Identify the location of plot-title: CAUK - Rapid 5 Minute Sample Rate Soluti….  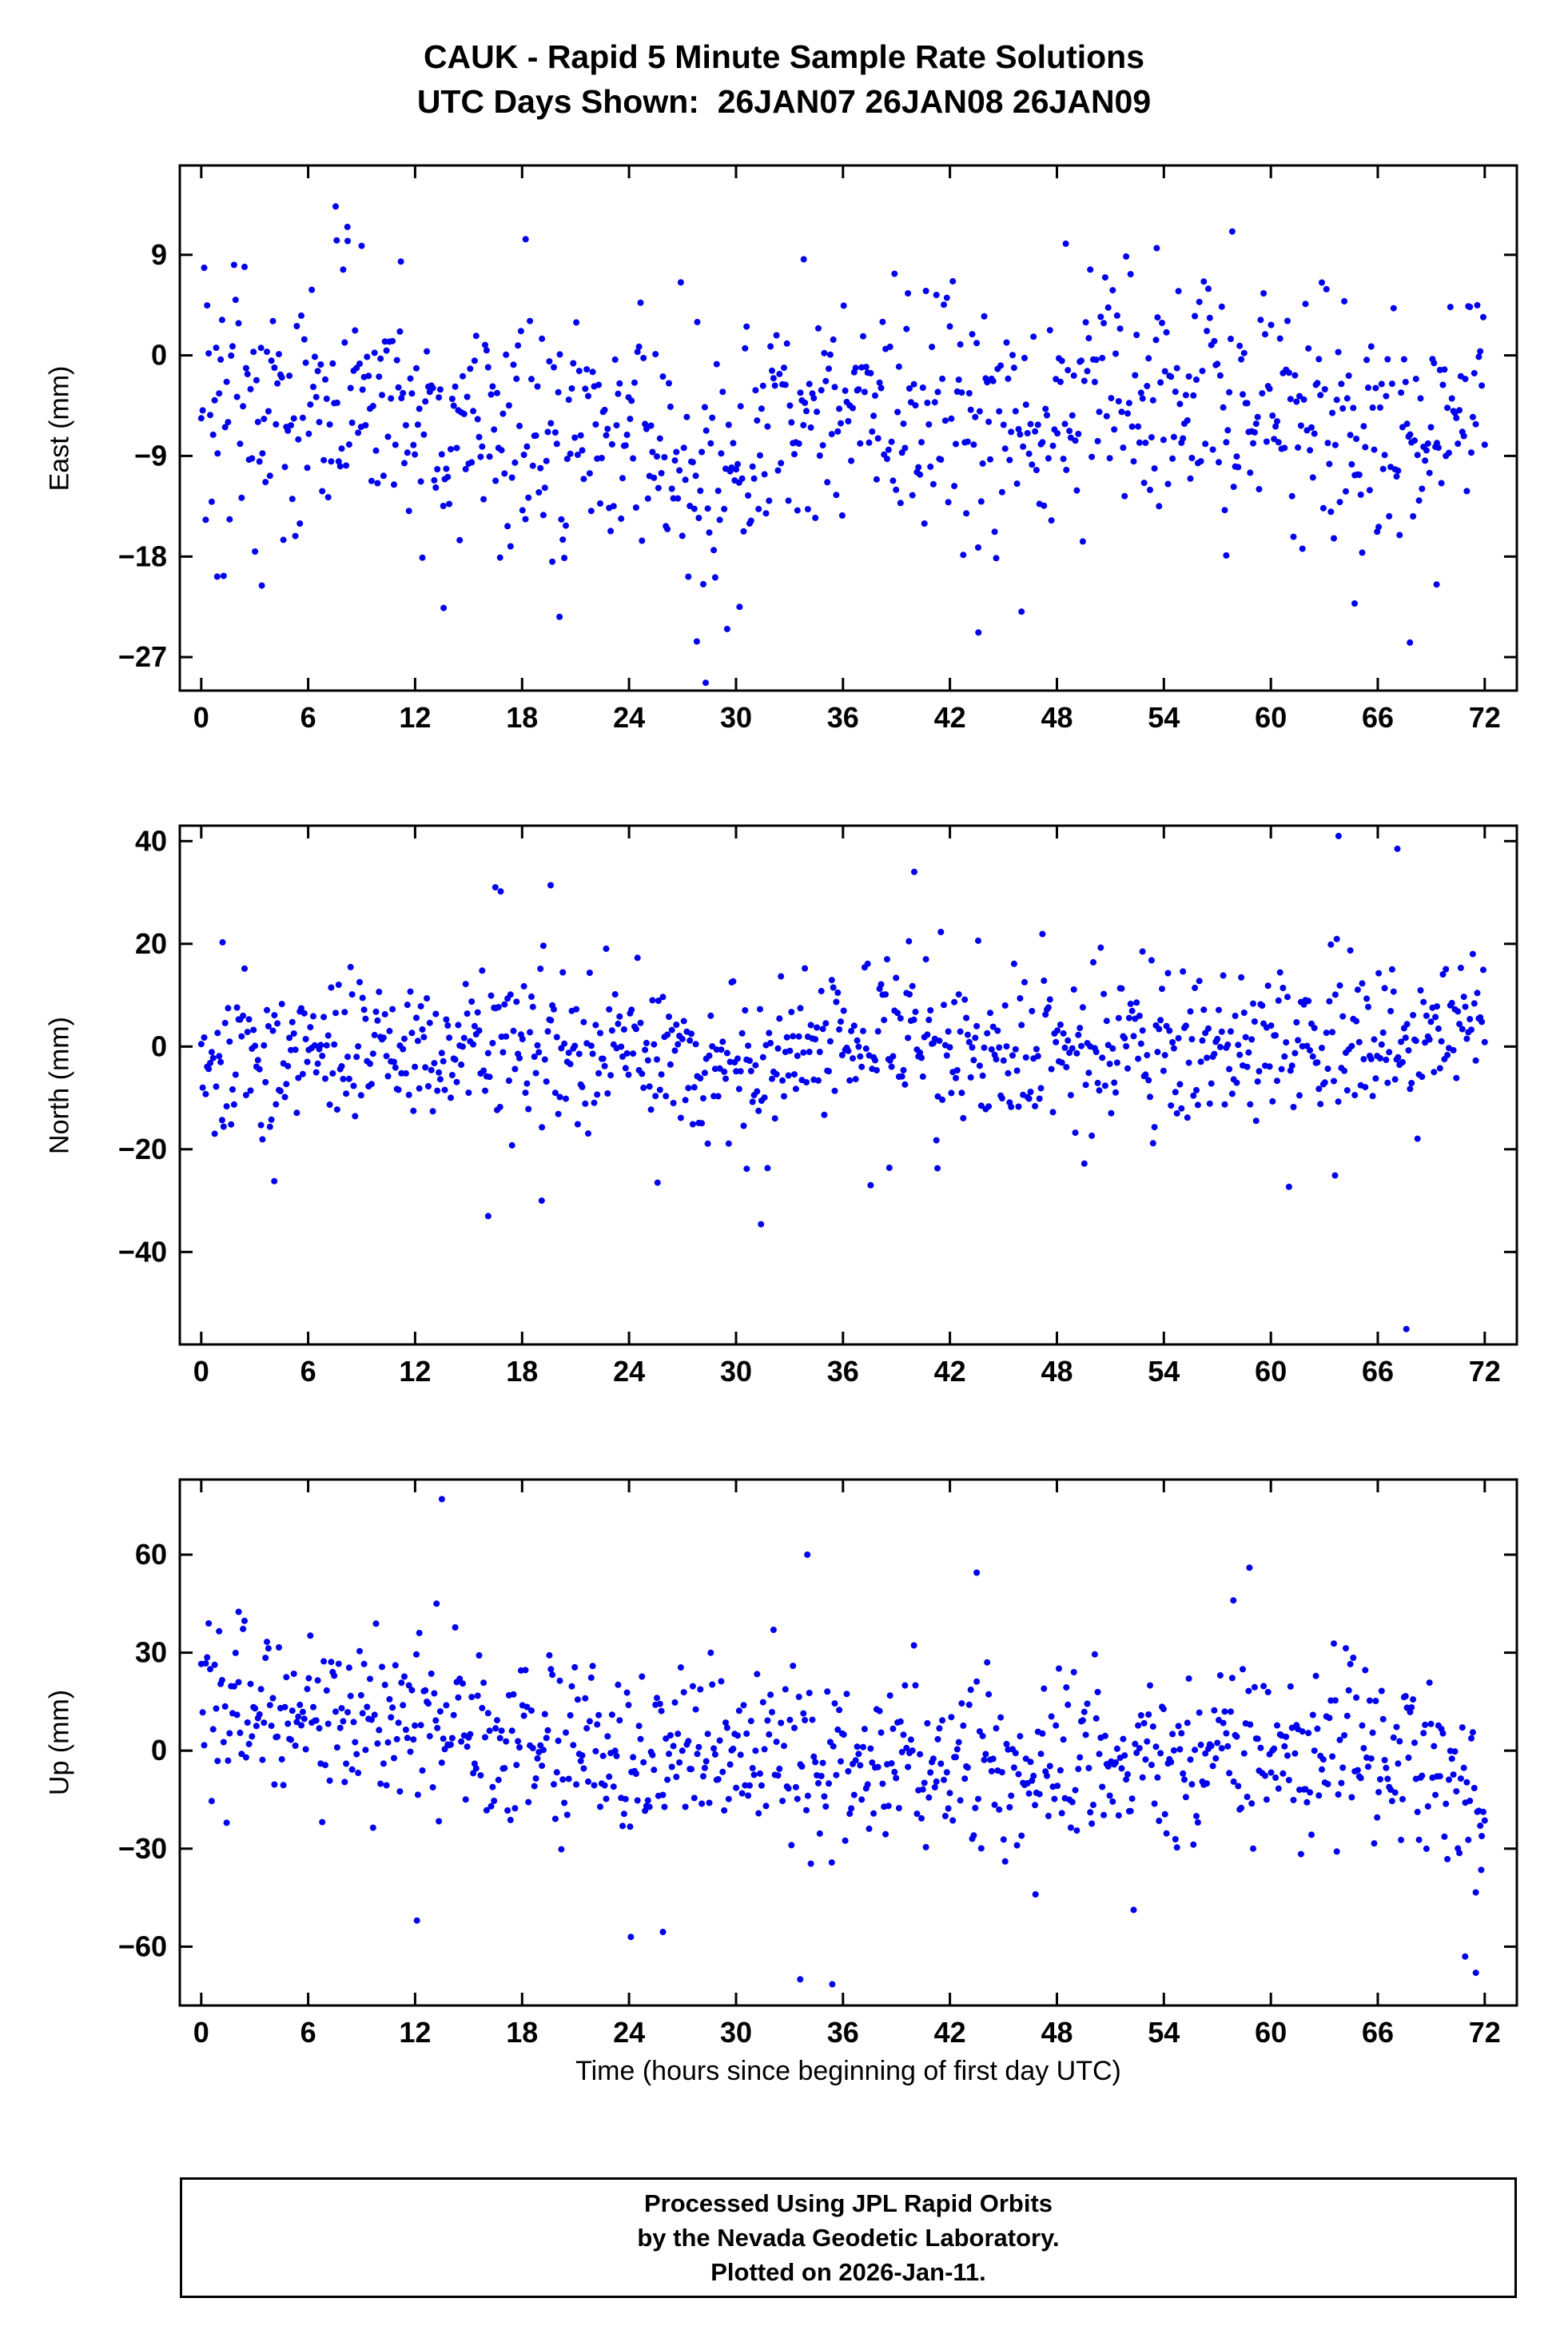
(784, 56).